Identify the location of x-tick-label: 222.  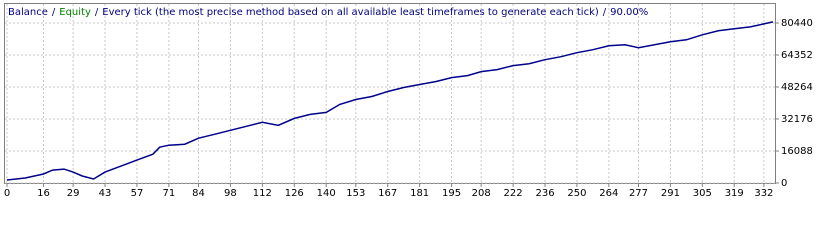
(513, 193).